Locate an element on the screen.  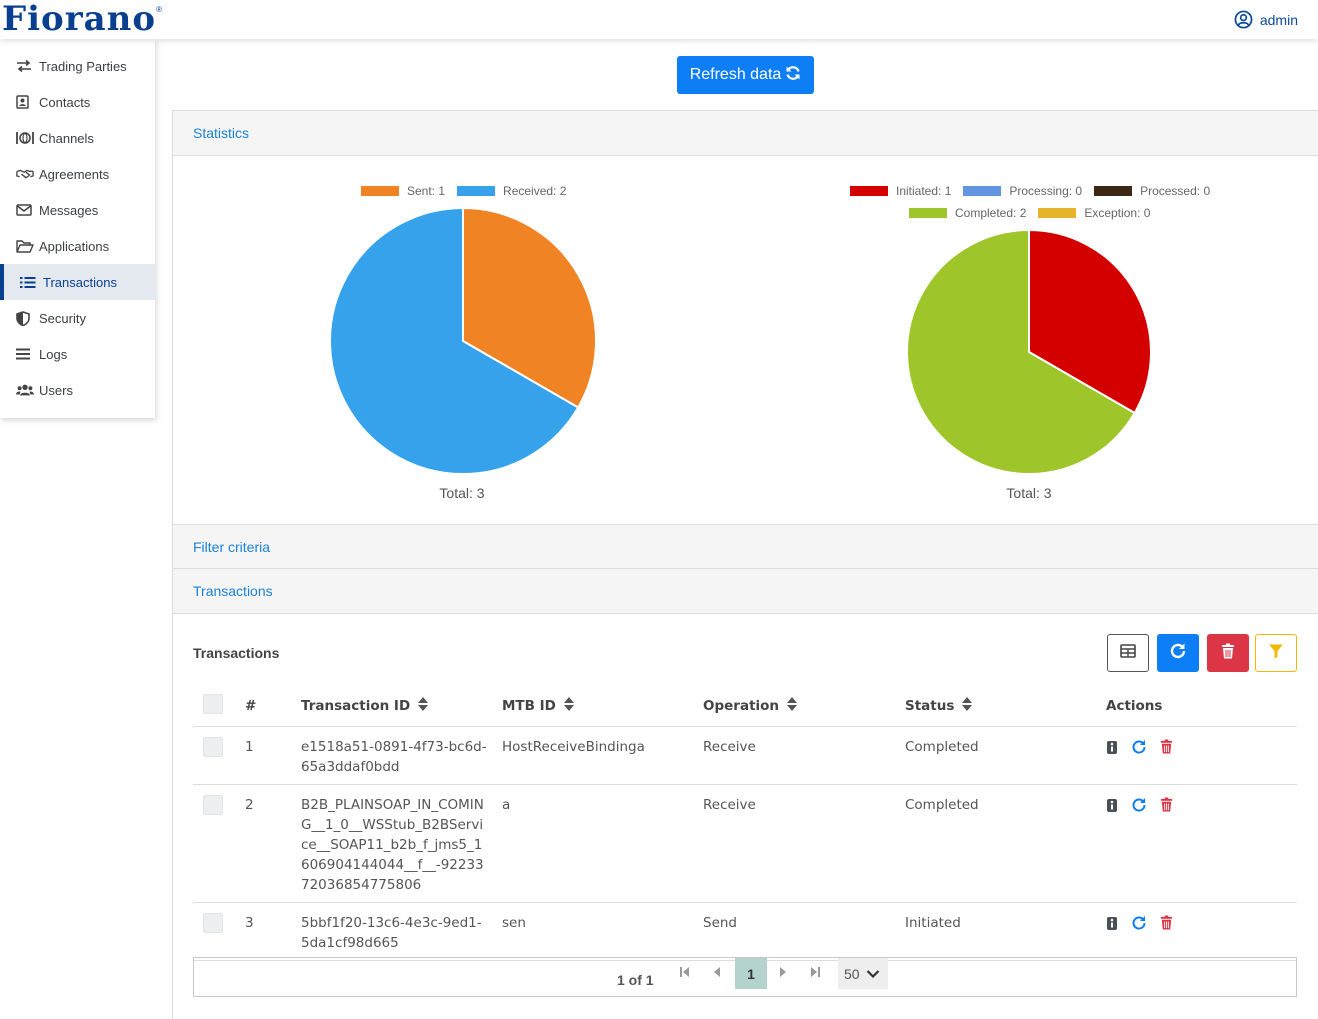
column-header-actions: Actions is located at coordinates (1201, 706).